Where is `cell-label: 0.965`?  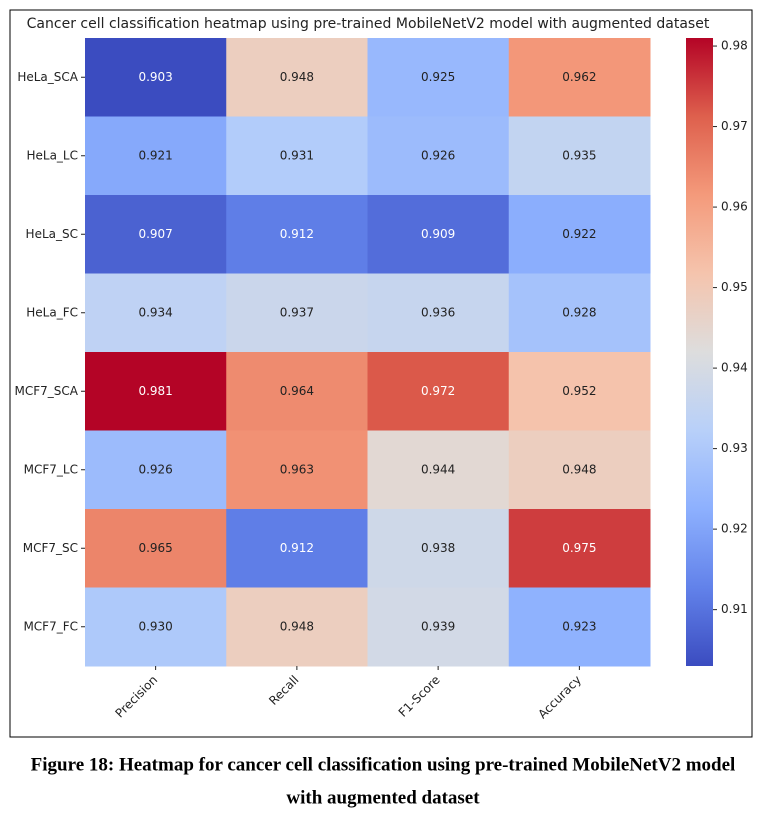 cell-label: 0.965 is located at coordinates (155, 548).